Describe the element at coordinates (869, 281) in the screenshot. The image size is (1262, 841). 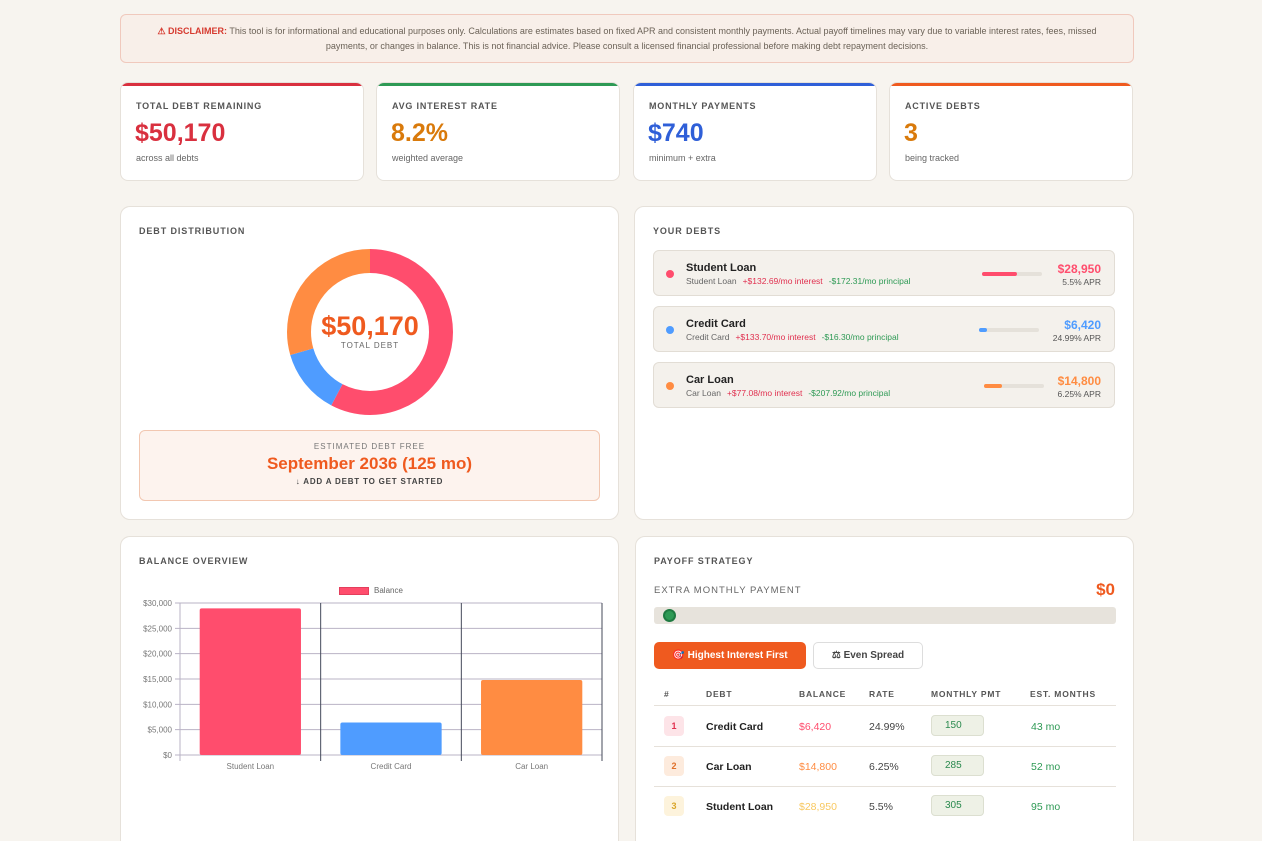
I see `debt-principal: -$172.31/mo principal` at that location.